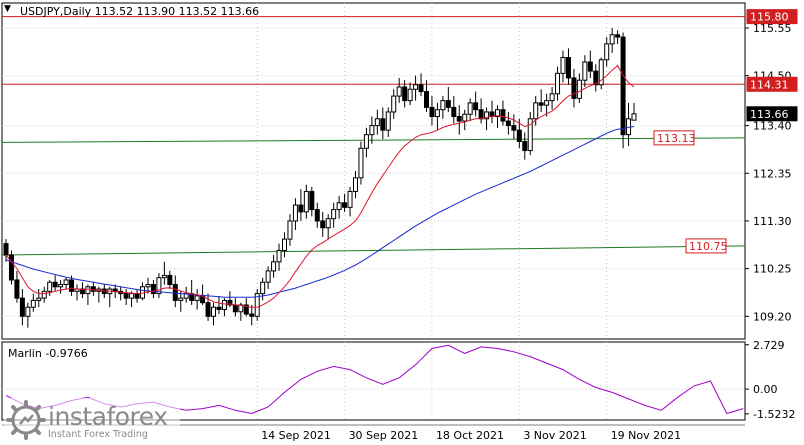 The image size is (804, 445). I want to click on y-tick-label: 112.35, so click(772, 173).